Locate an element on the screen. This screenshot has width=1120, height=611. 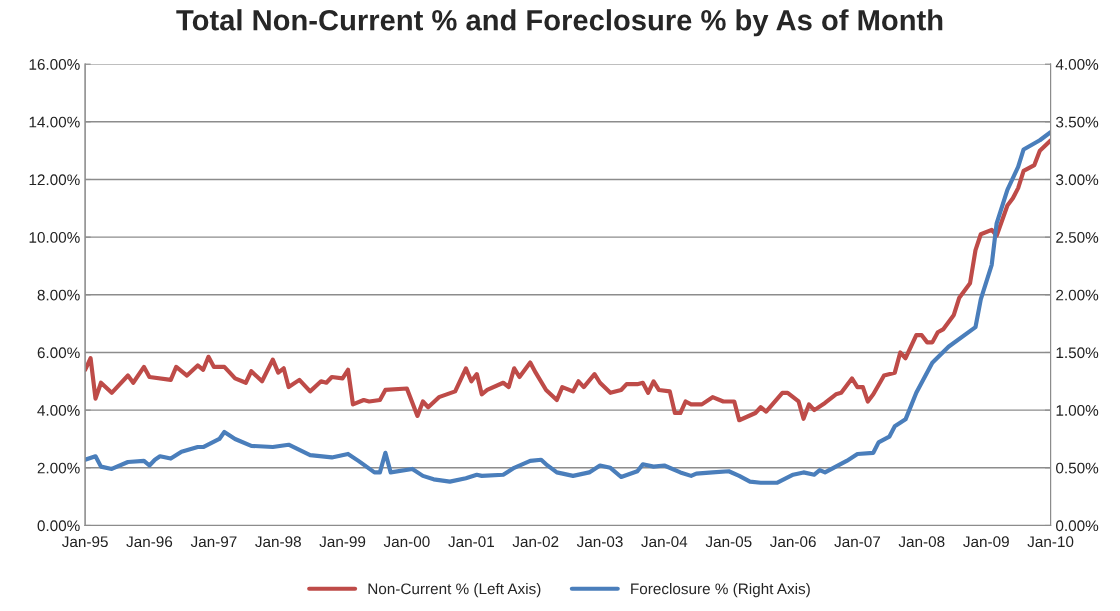
x-tick-label: Jan-97 is located at coordinates (213, 542).